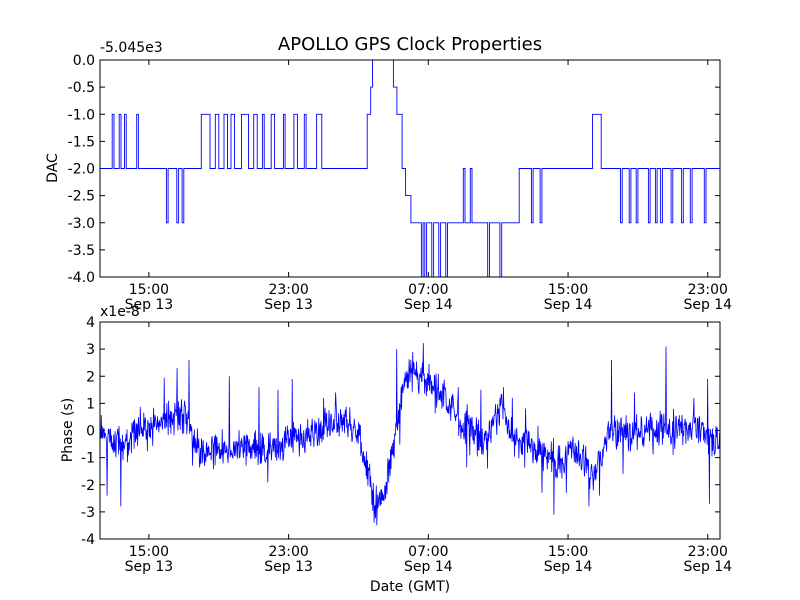 The width and height of the screenshot is (800, 600). What do you see at coordinates (88, 486) in the screenshot?
I see `ytick-label: -2` at bounding box center [88, 486].